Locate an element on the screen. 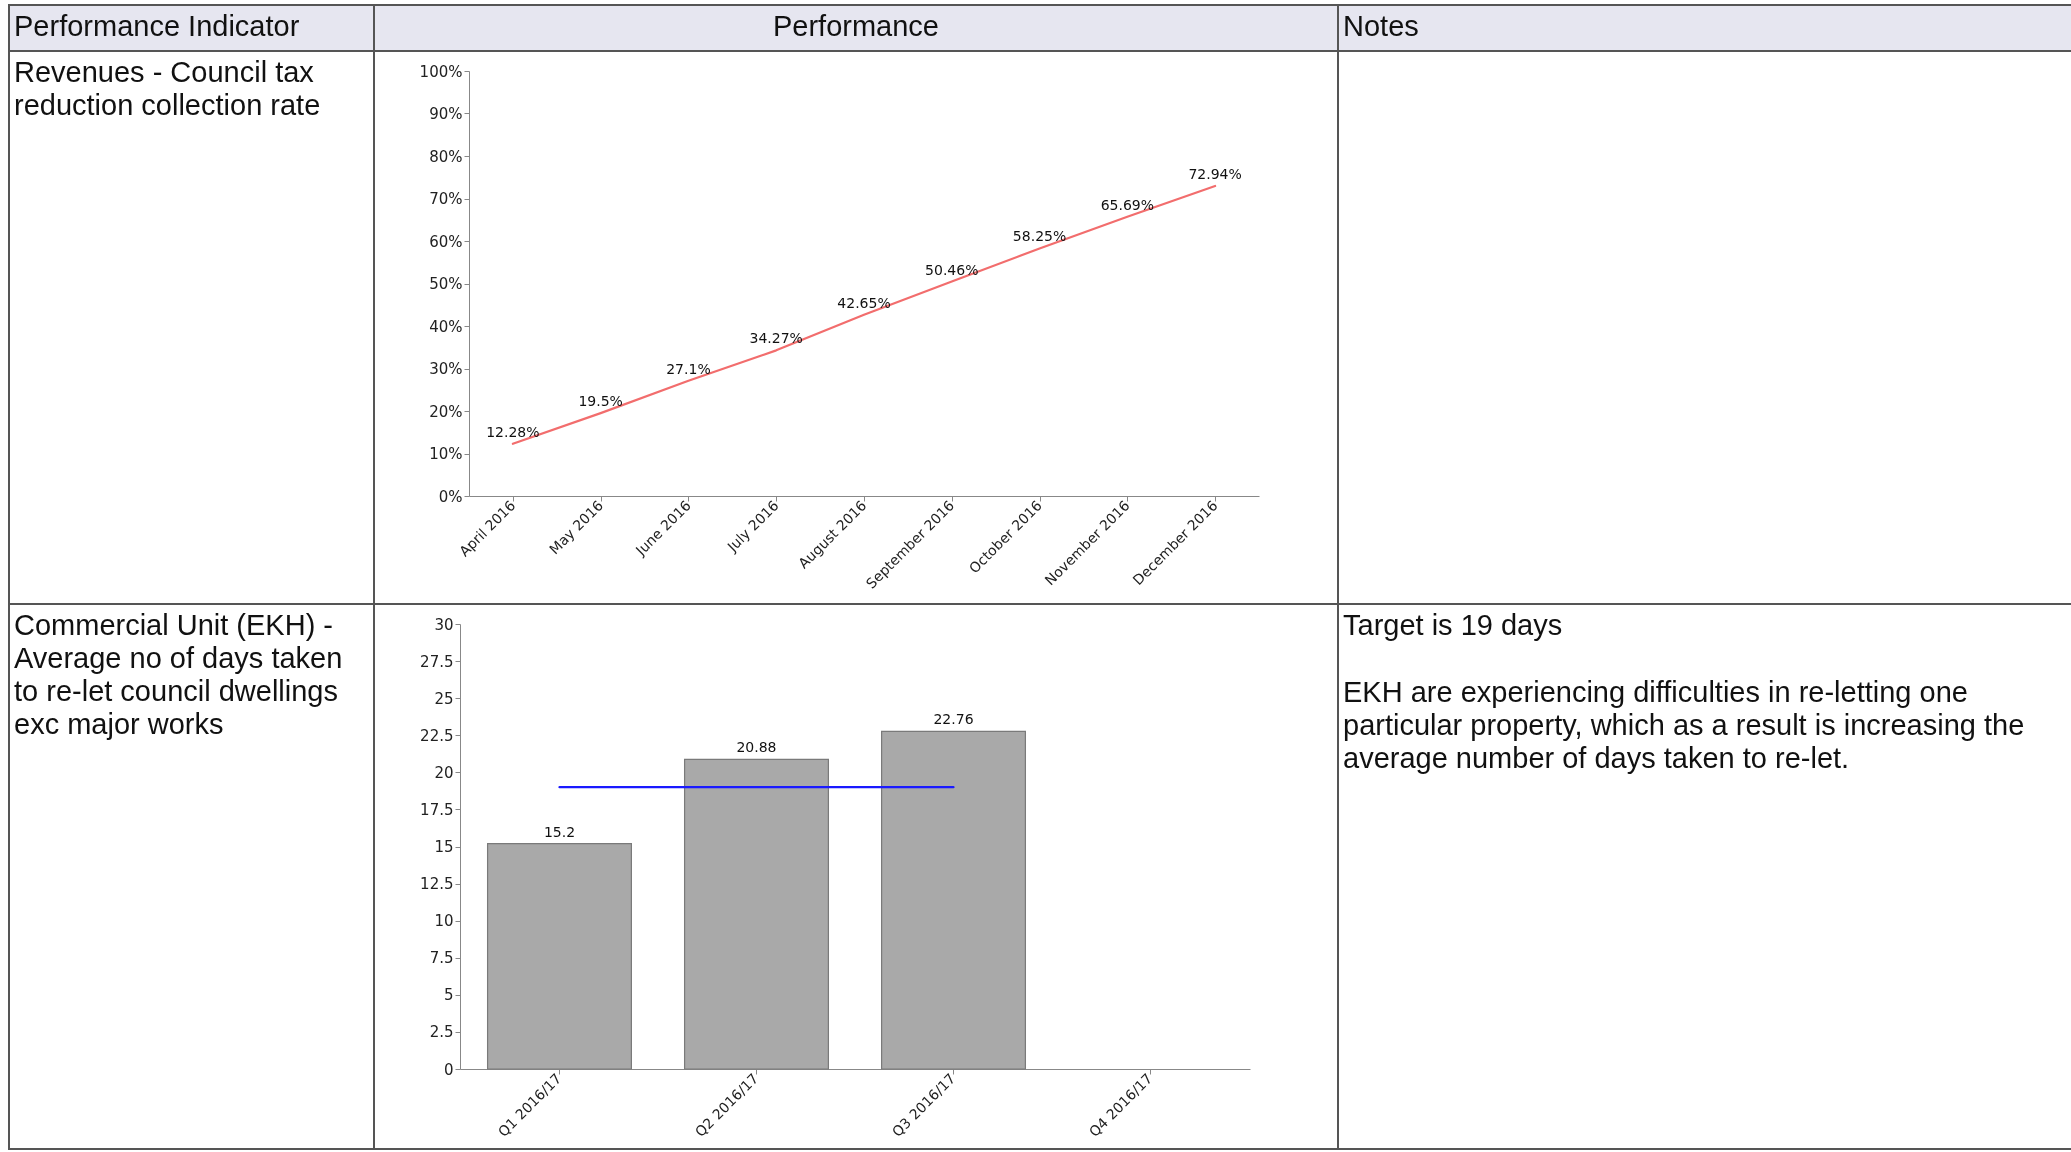 The height and width of the screenshot is (1152, 2071). text: Notes is located at coordinates (1705, 29).